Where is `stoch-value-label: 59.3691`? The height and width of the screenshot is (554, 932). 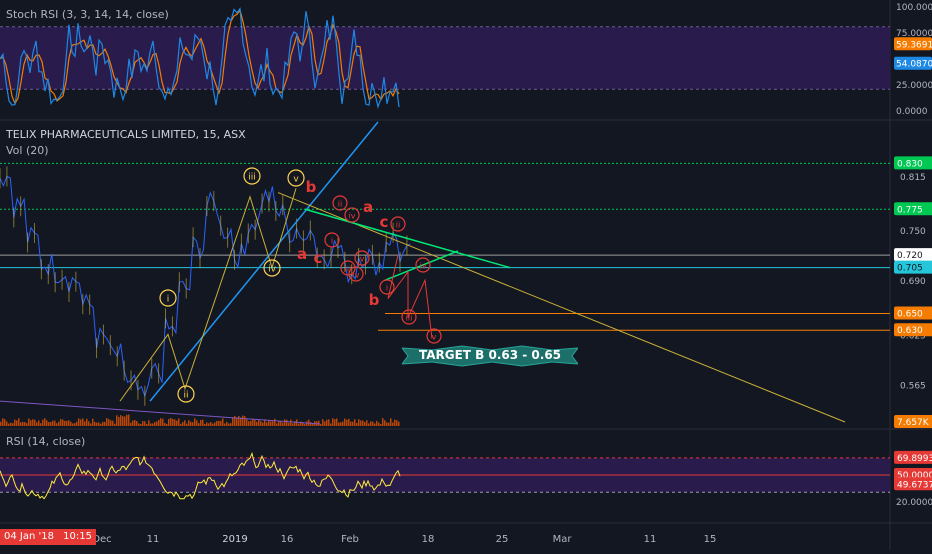
stoch-value-label: 59.3691 is located at coordinates (914, 45).